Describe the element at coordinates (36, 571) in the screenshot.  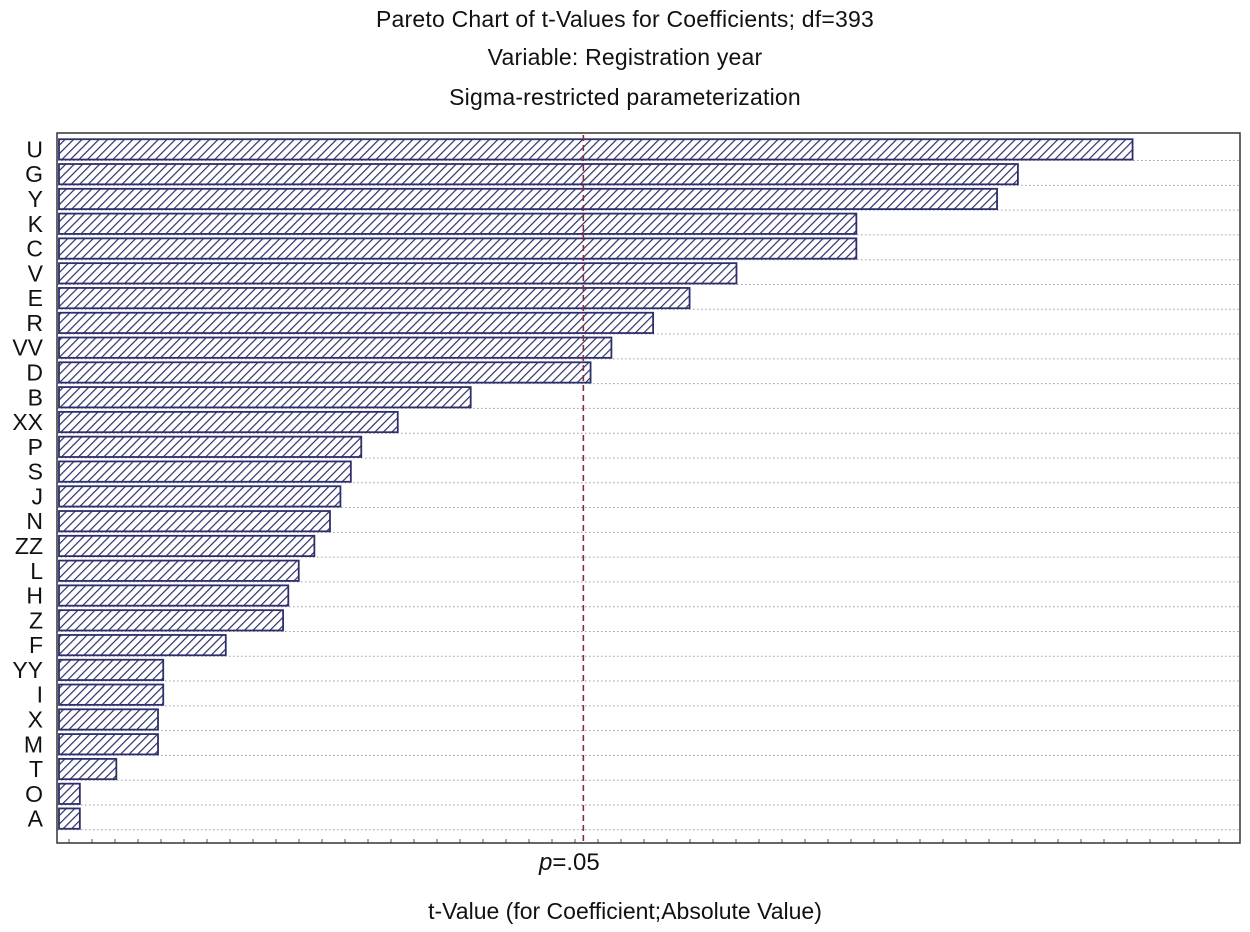
I see `category-label: L` at that location.